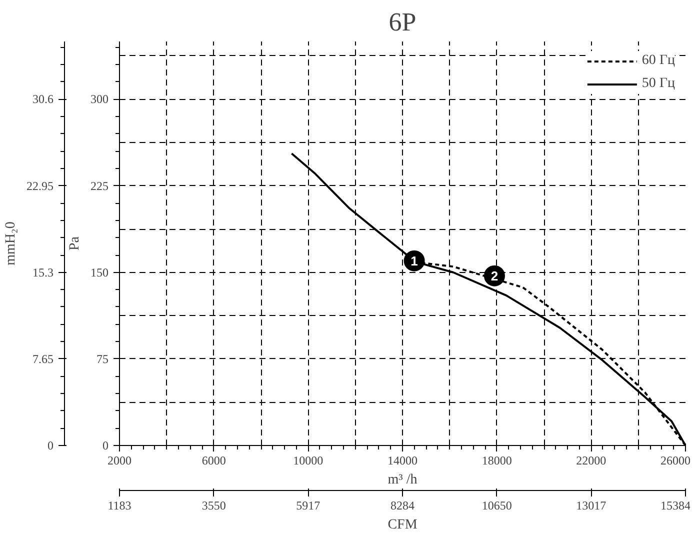  What do you see at coordinates (497, 461) in the screenshot?
I see `x-tick-label: 18000` at bounding box center [497, 461].